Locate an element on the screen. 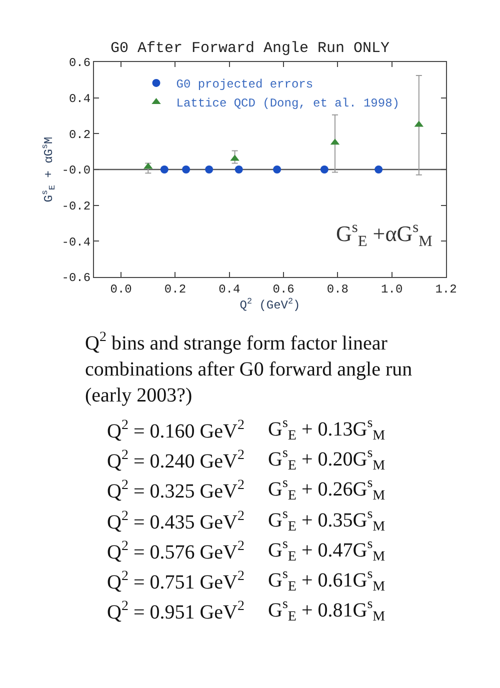 Image resolution: width=500 pixels, height=688 pixels. y-tick-label: -0.2 is located at coordinates (76, 207).